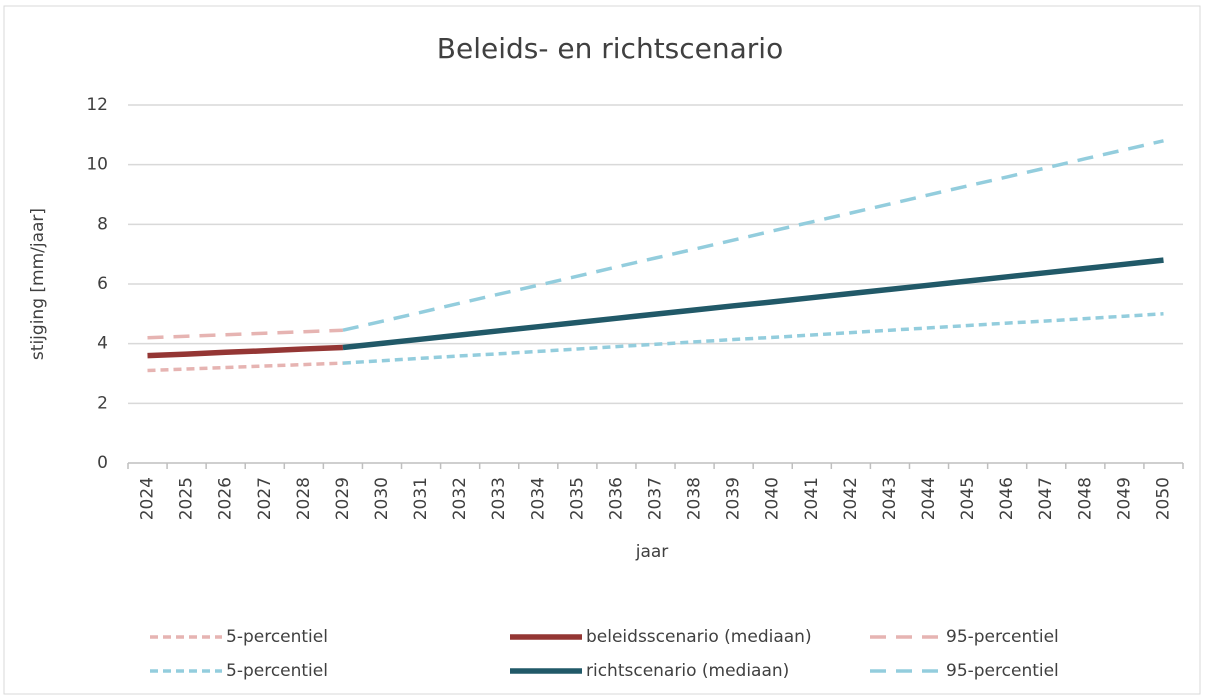 Image resolution: width=1205 pixels, height=697 pixels. I want to click on legend-label: beleidsscenario (mediaan), so click(699, 637).